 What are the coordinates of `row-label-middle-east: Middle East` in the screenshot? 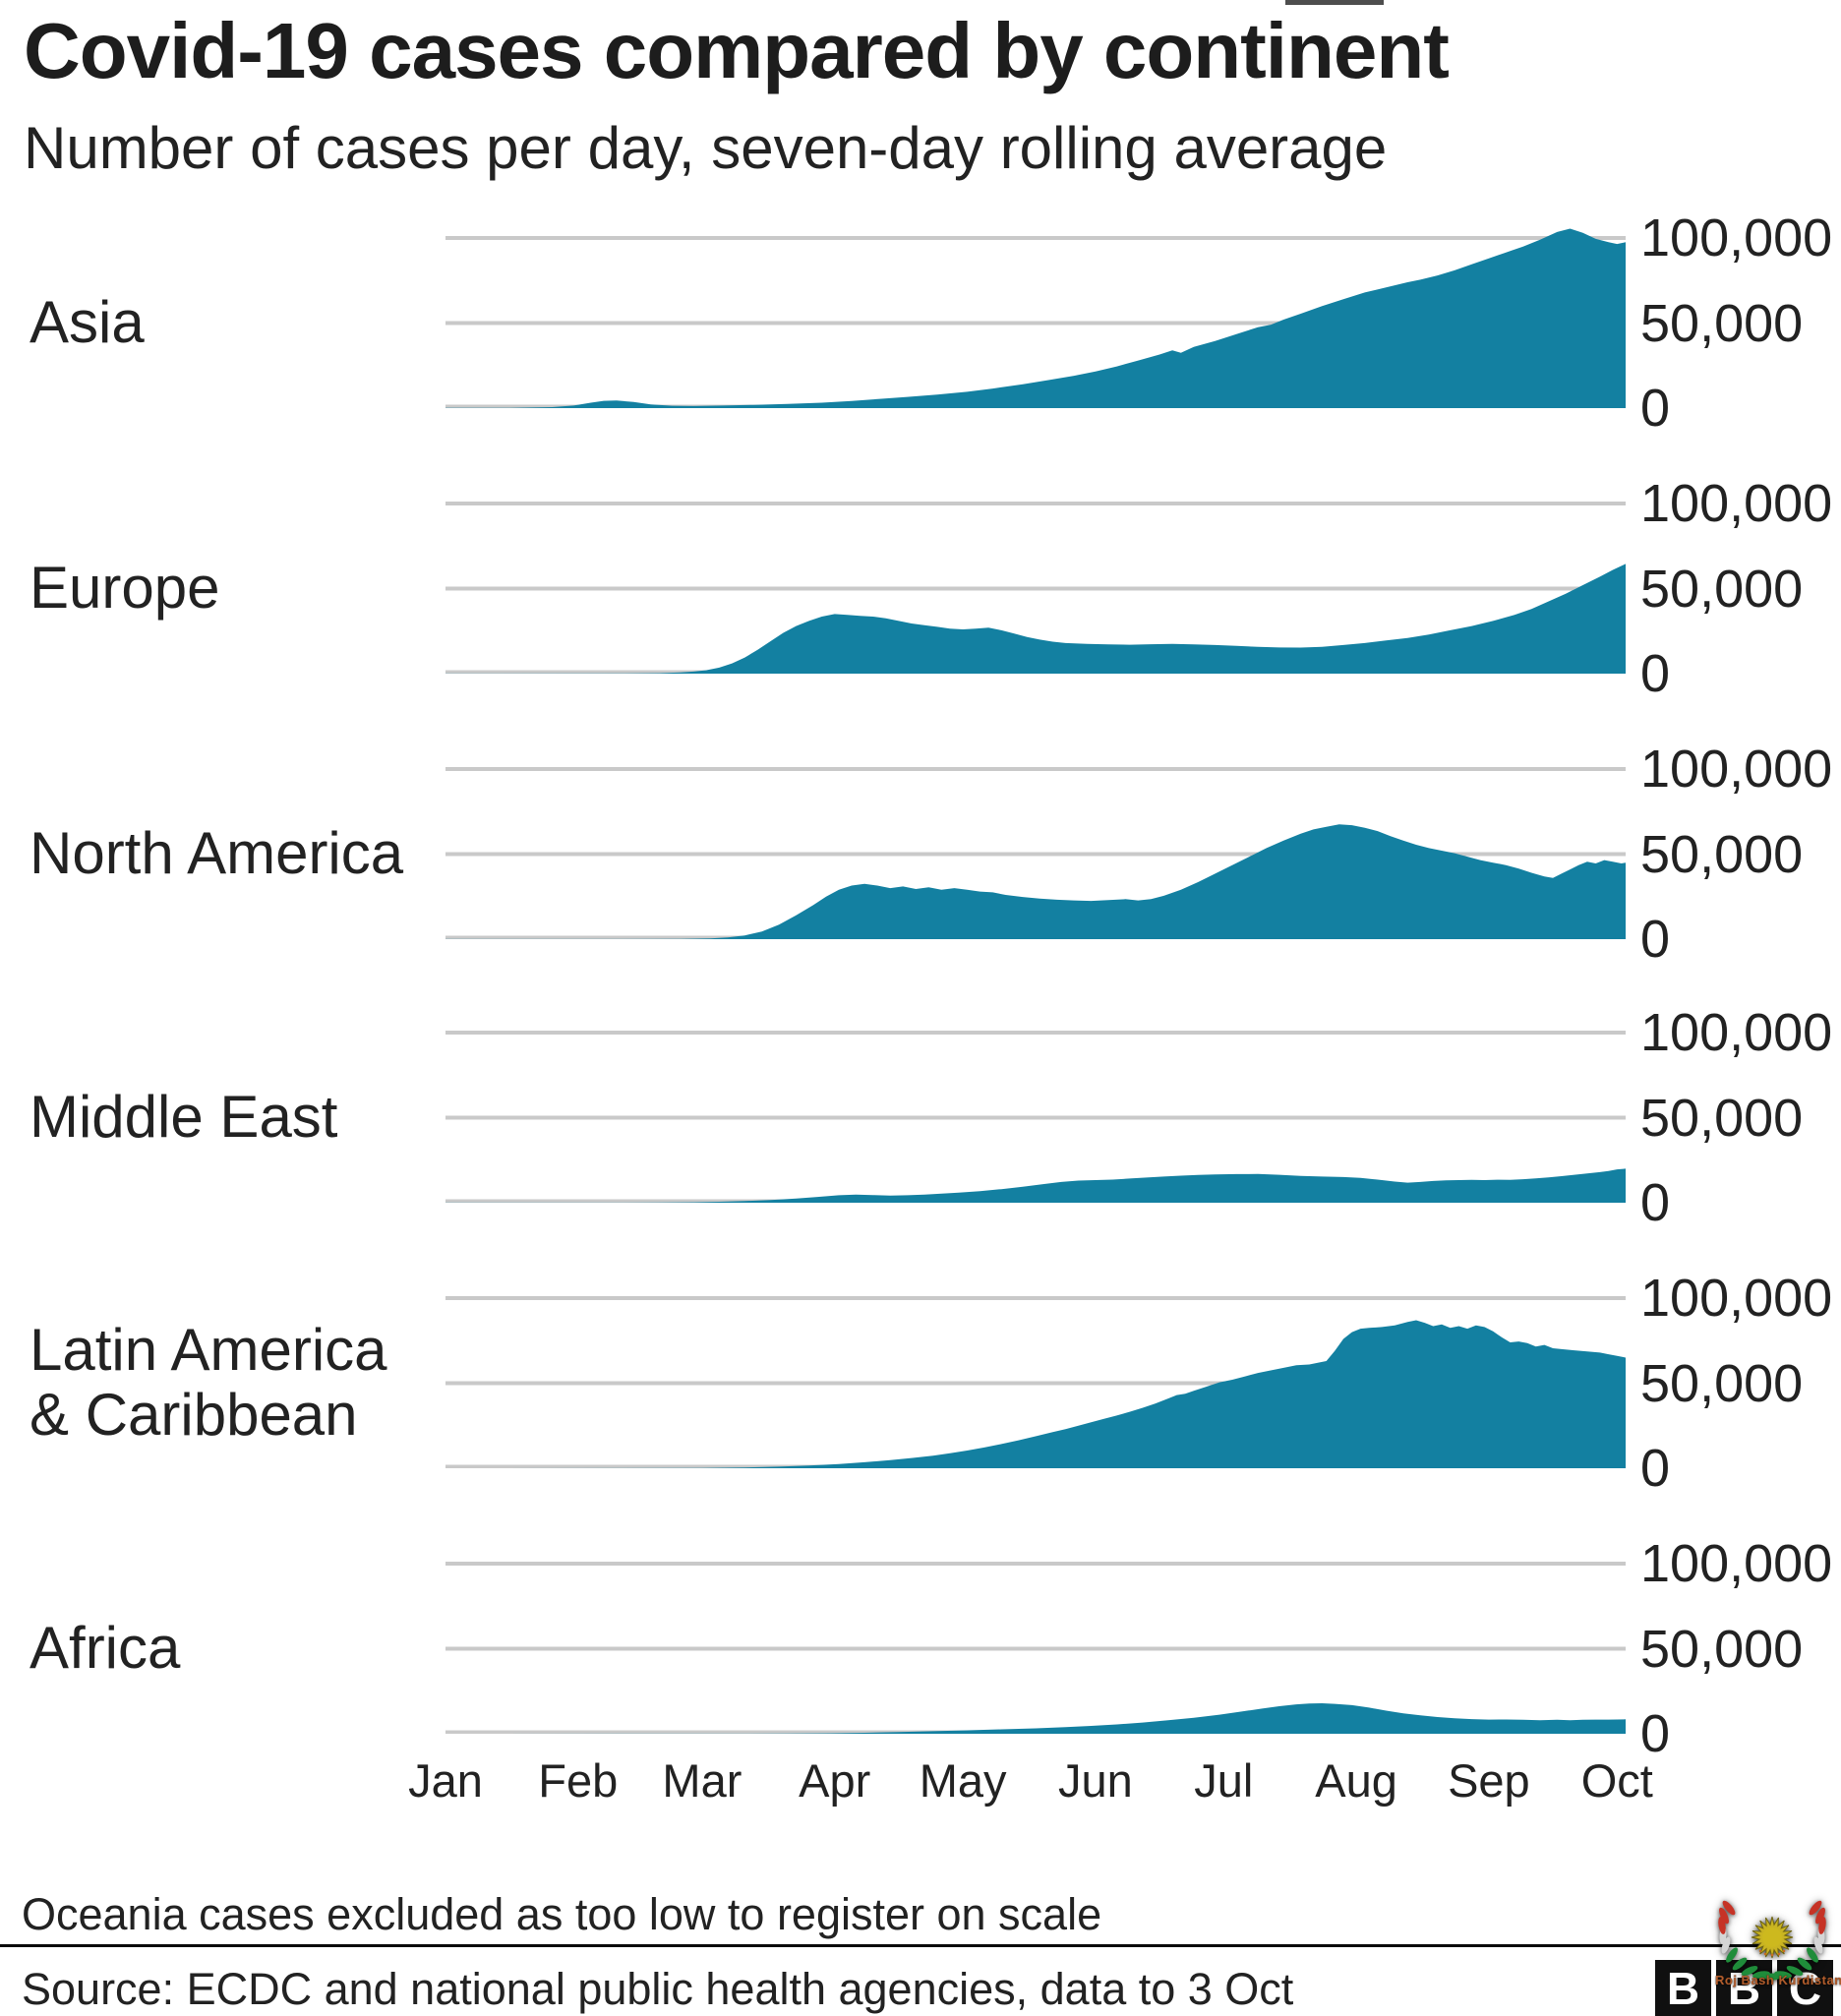 It's located at (184, 1117).